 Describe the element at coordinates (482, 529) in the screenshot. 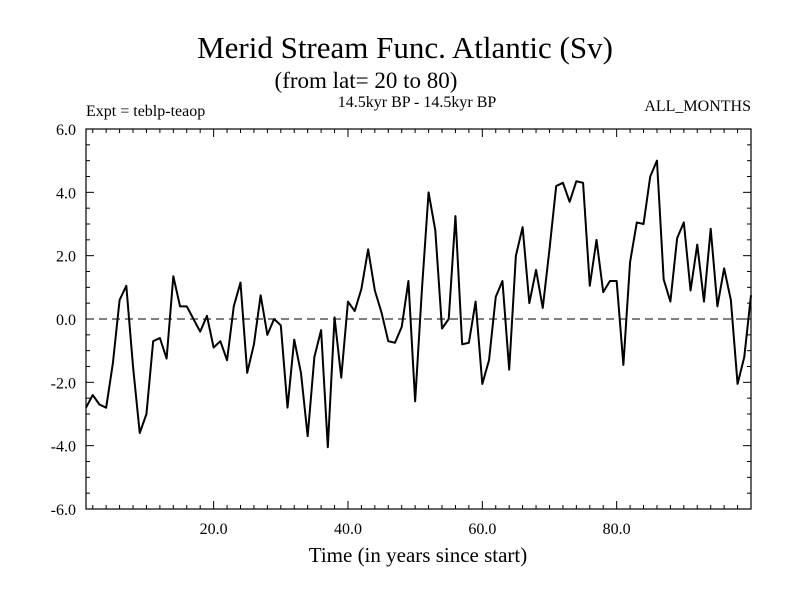

I see `x-tick-label: 60.0` at that location.